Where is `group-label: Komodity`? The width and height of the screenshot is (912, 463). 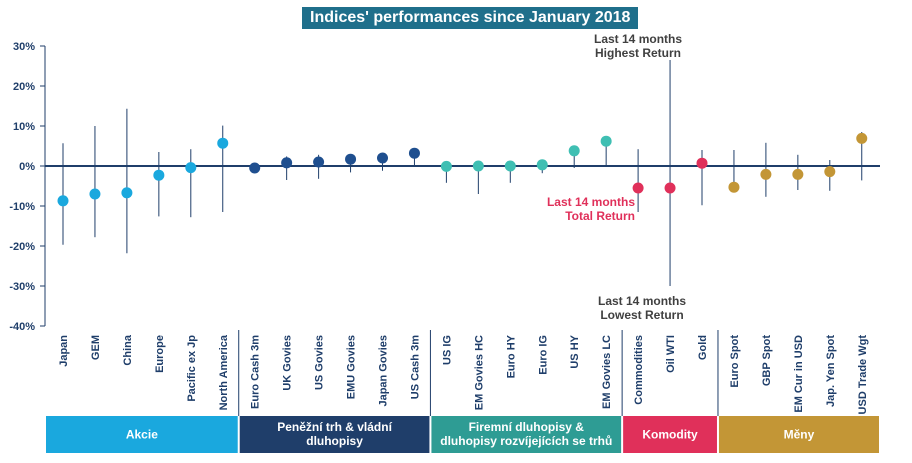
group-label: Komodity is located at coordinates (670, 435).